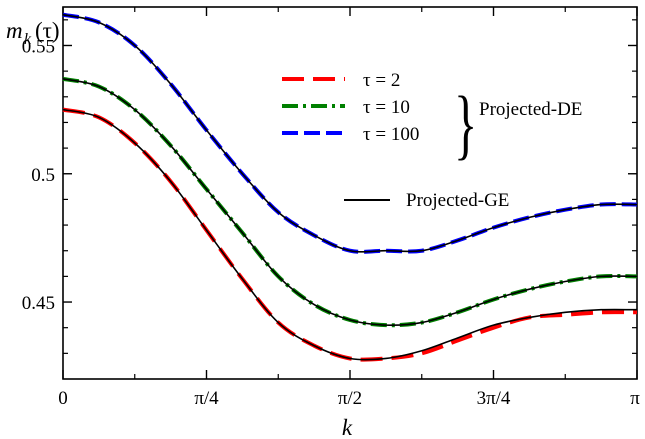  Describe the element at coordinates (635, 398) in the screenshot. I see `x-tick-label: π` at that location.